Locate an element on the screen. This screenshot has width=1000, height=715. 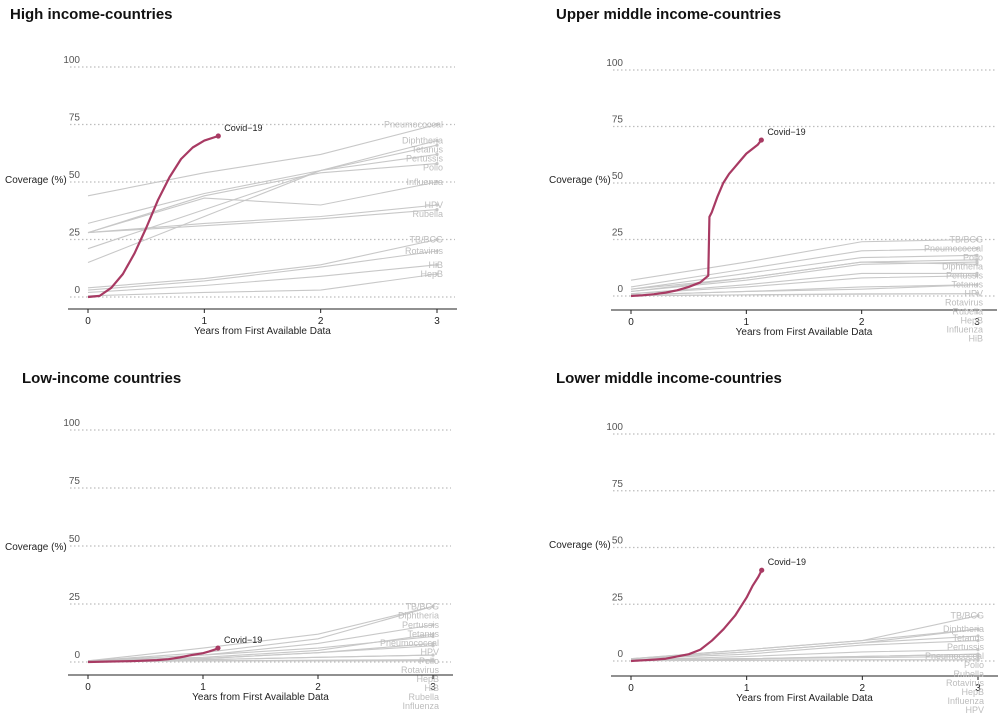
covid-label: Covid−19 is located at coordinates (786, 132).